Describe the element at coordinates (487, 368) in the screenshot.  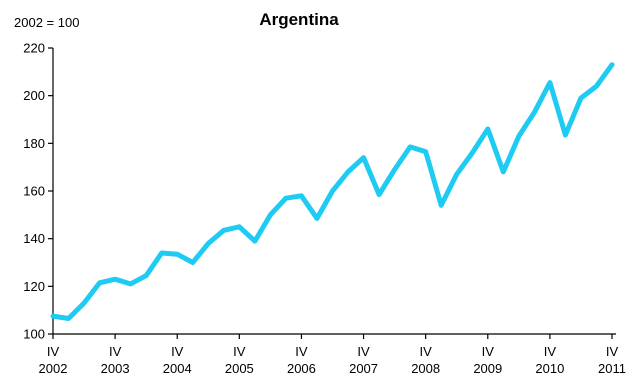
I see `x-tick-label-year: 2009` at that location.